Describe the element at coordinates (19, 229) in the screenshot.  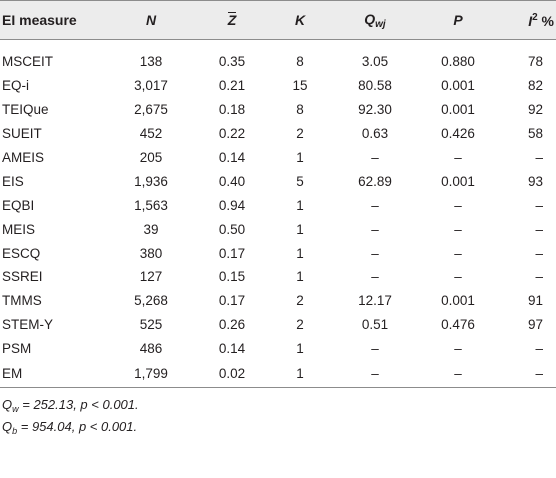
I see `cell-ei-measure: MEIS` at that location.